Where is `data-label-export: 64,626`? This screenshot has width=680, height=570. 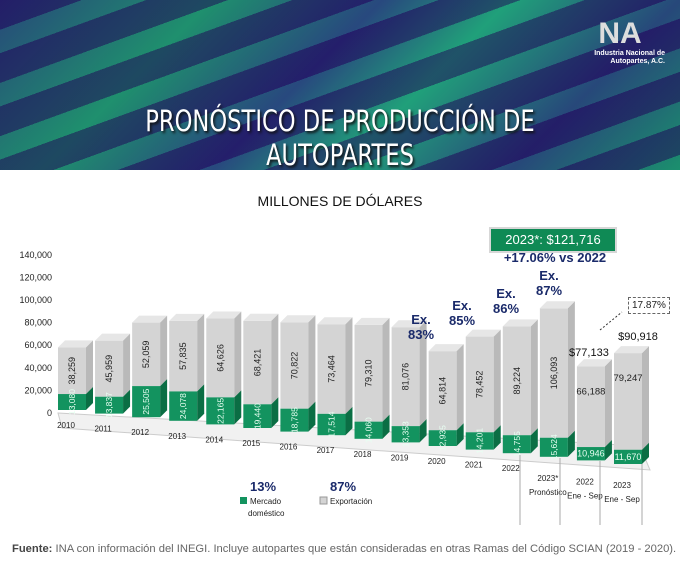
data-label-export: 64,626 is located at coordinates (220, 358).